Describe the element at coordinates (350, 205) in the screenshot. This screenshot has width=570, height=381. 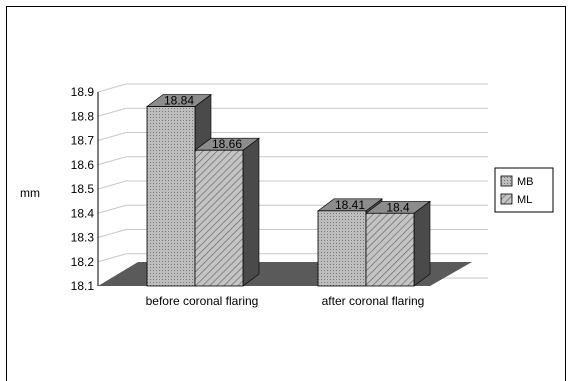
I see `data-label: 18.41` at that location.